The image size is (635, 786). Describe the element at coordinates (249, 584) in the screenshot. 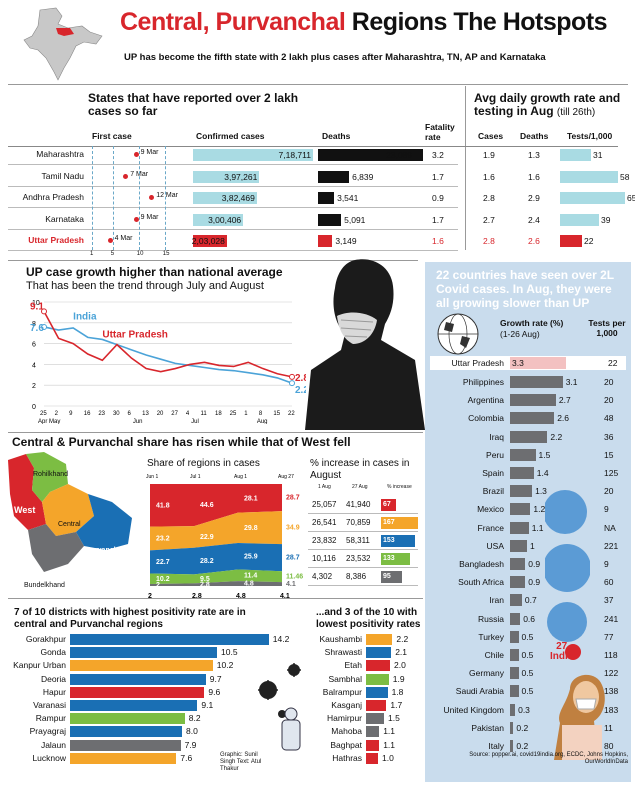

I see `share-value-label: 4.8` at that location.